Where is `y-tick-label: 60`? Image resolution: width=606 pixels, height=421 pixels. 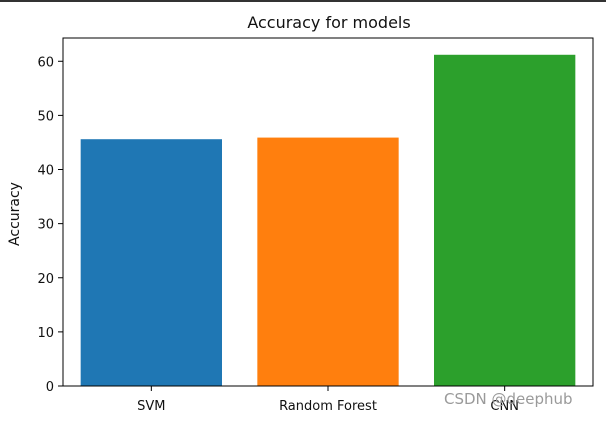
y-tick-label: 60 is located at coordinates (45, 62).